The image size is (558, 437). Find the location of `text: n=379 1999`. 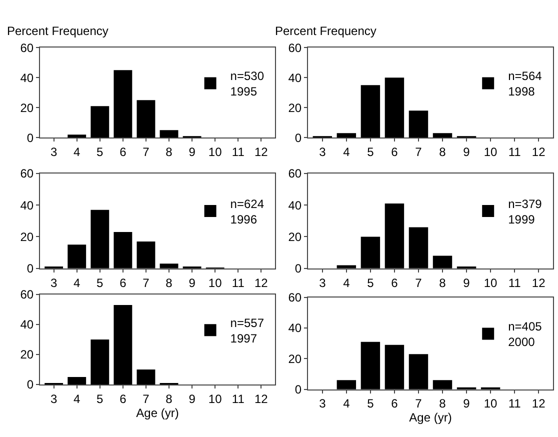

text: n=379 1999 is located at coordinates (525, 211).